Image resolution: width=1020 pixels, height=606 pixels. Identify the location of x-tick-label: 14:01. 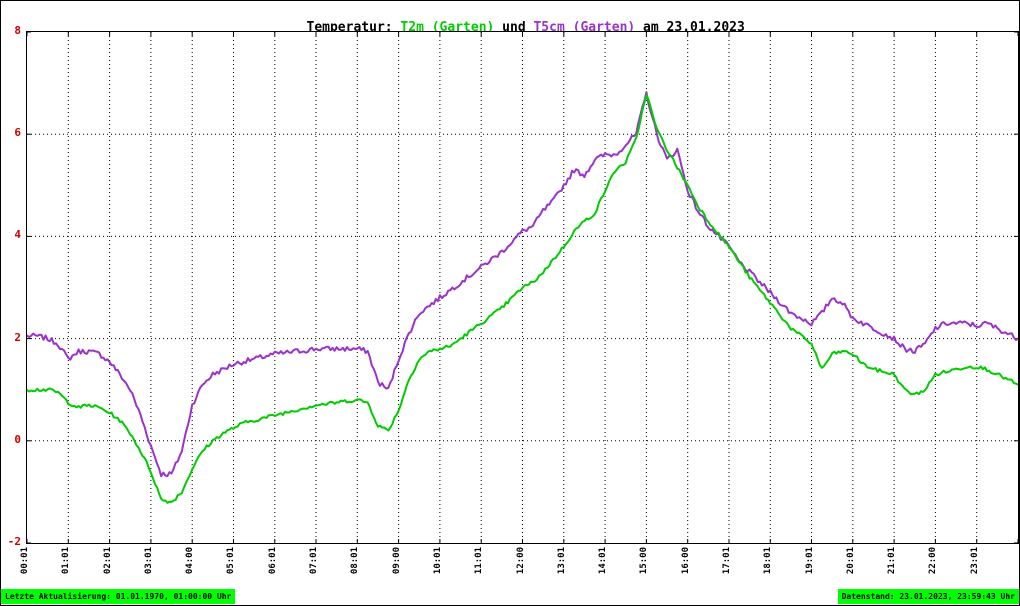
(603, 561).